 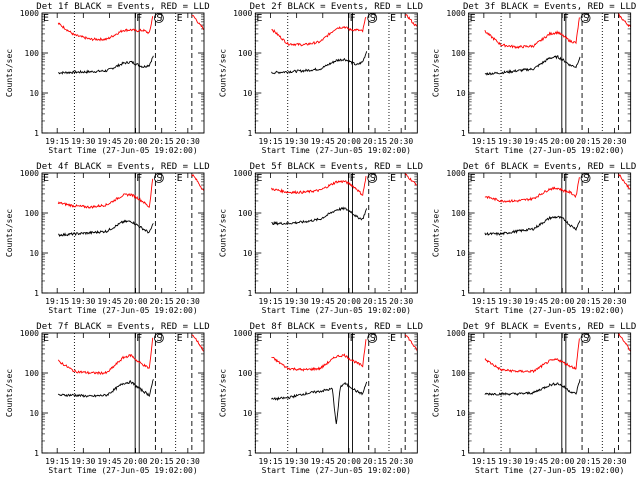 I want to click on panel-title: Det 4f BLACK = Events, RED = LLD, so click(x=122, y=167).